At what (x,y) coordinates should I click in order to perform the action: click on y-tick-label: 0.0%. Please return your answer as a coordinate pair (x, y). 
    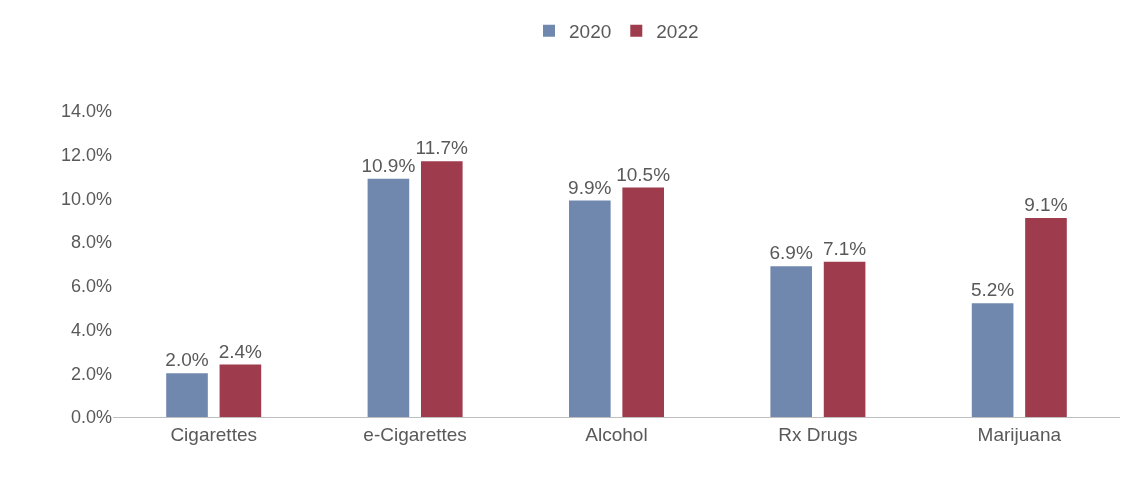
    Looking at the image, I should click on (91, 417).